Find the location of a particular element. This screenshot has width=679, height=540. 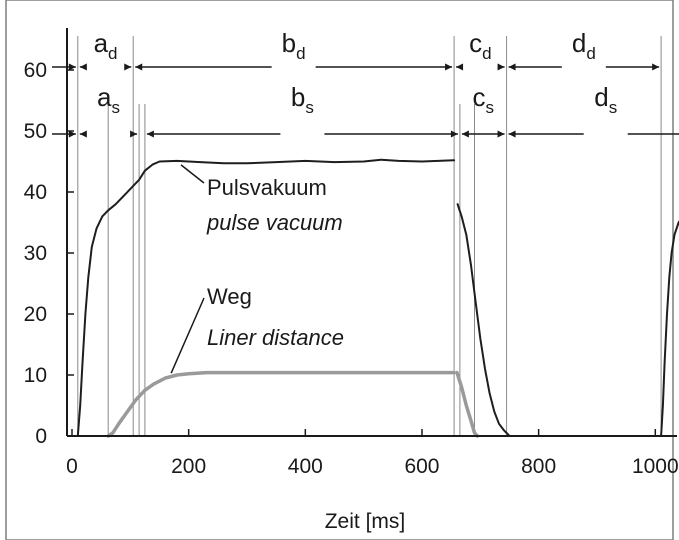

phase-label: bd is located at coordinates (294, 45).